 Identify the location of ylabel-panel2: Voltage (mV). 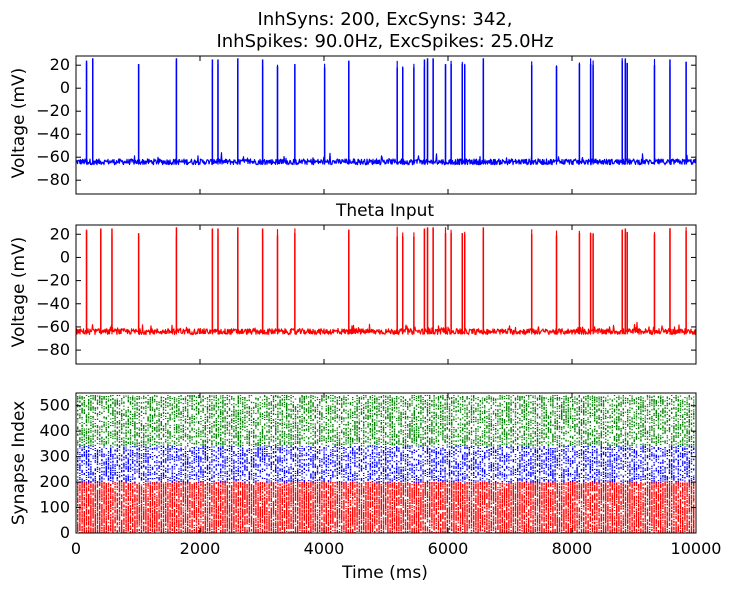
(19, 292).